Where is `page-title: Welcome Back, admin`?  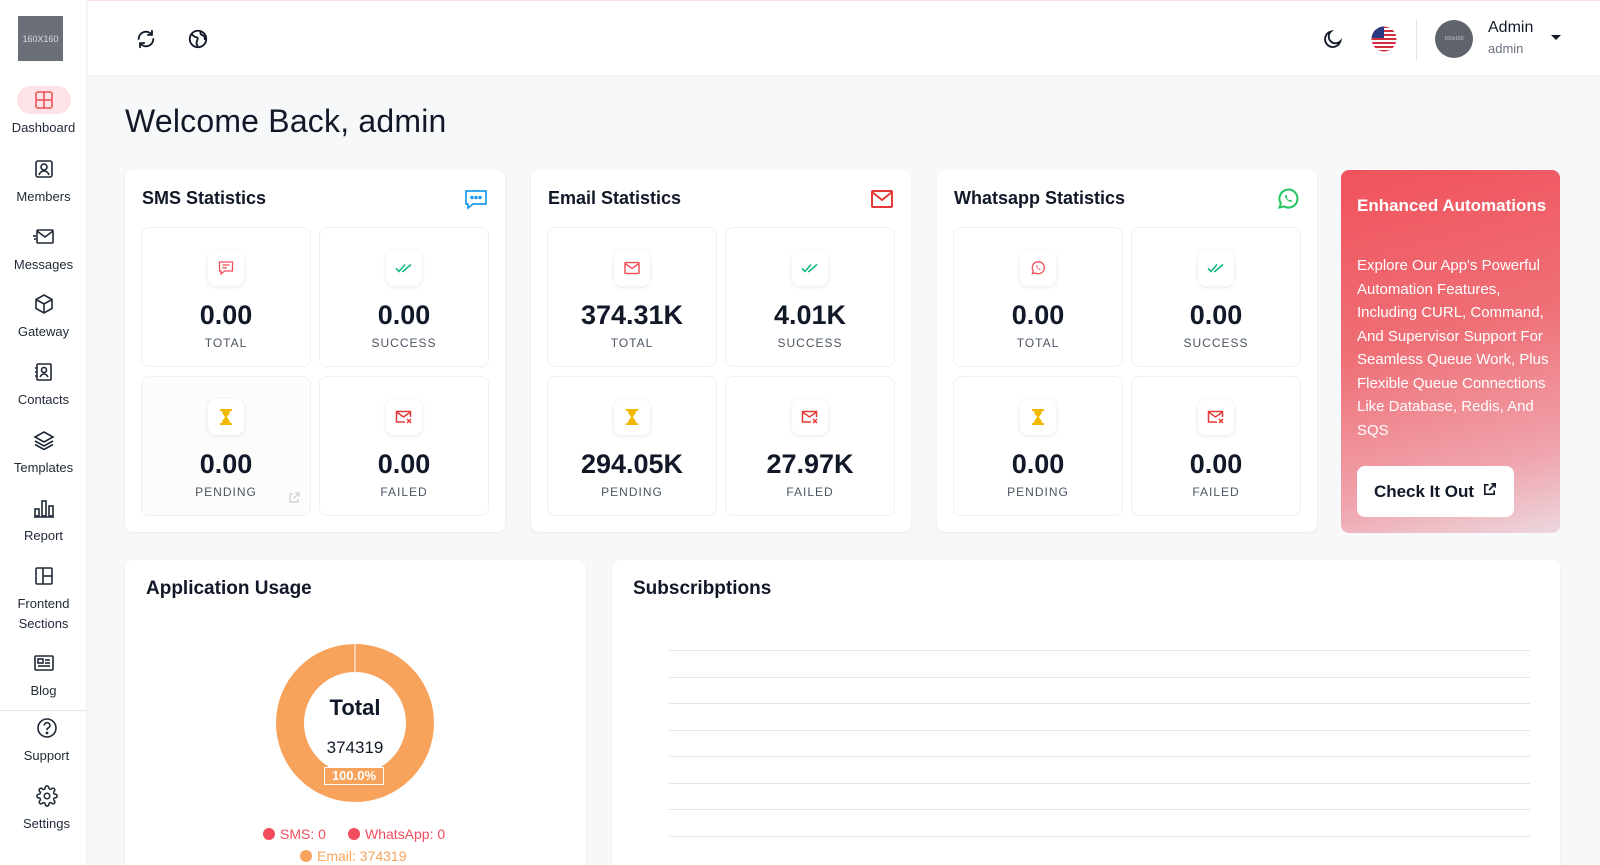 page-title: Welcome Back, admin is located at coordinates (286, 121).